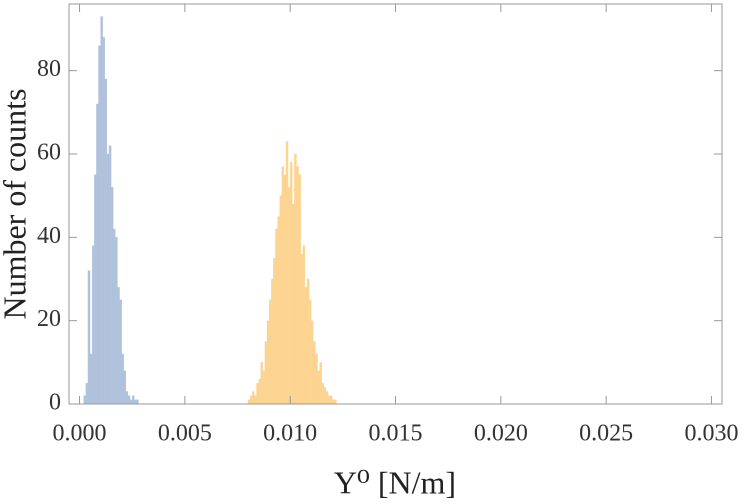 Image resolution: width=747 pixels, height=504 pixels. I want to click on x-tick-label: 0.020, so click(501, 434).